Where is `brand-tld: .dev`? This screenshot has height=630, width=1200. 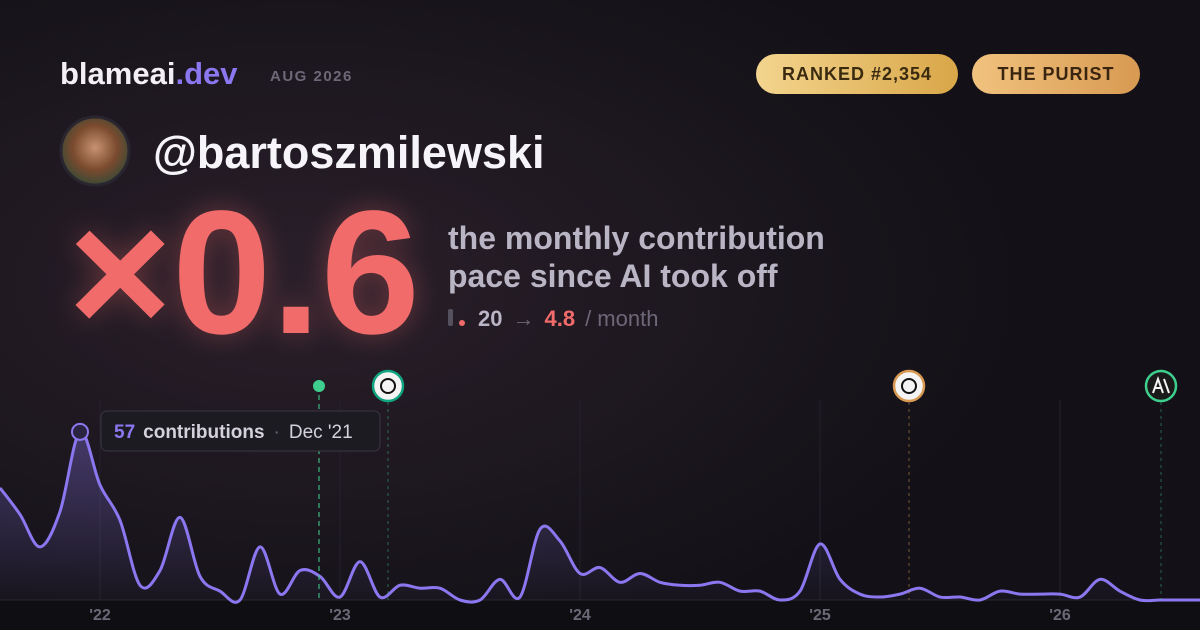
brand-tld: .dev is located at coordinates (206, 73).